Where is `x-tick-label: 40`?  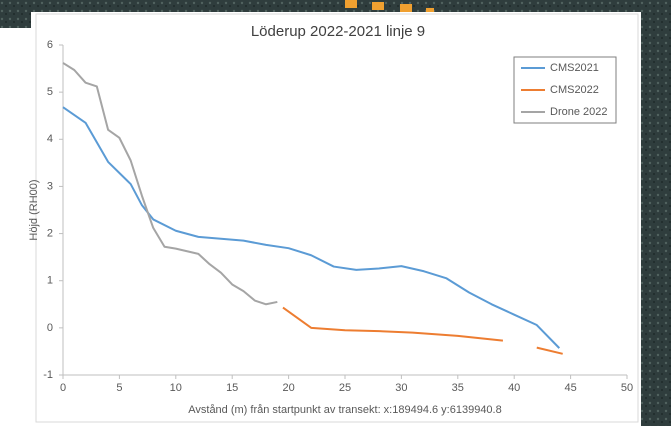 x-tick-label: 40 is located at coordinates (514, 388).